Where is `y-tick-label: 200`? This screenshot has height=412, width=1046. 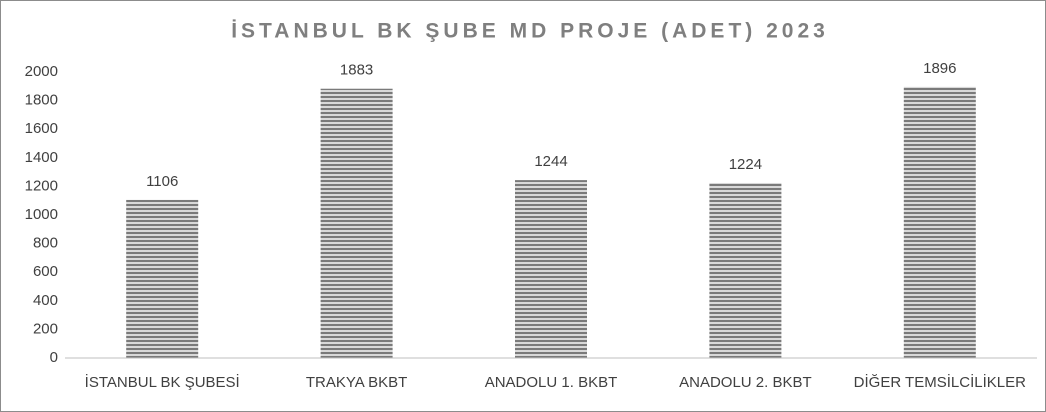
y-tick-label: 200 is located at coordinates (45, 328).